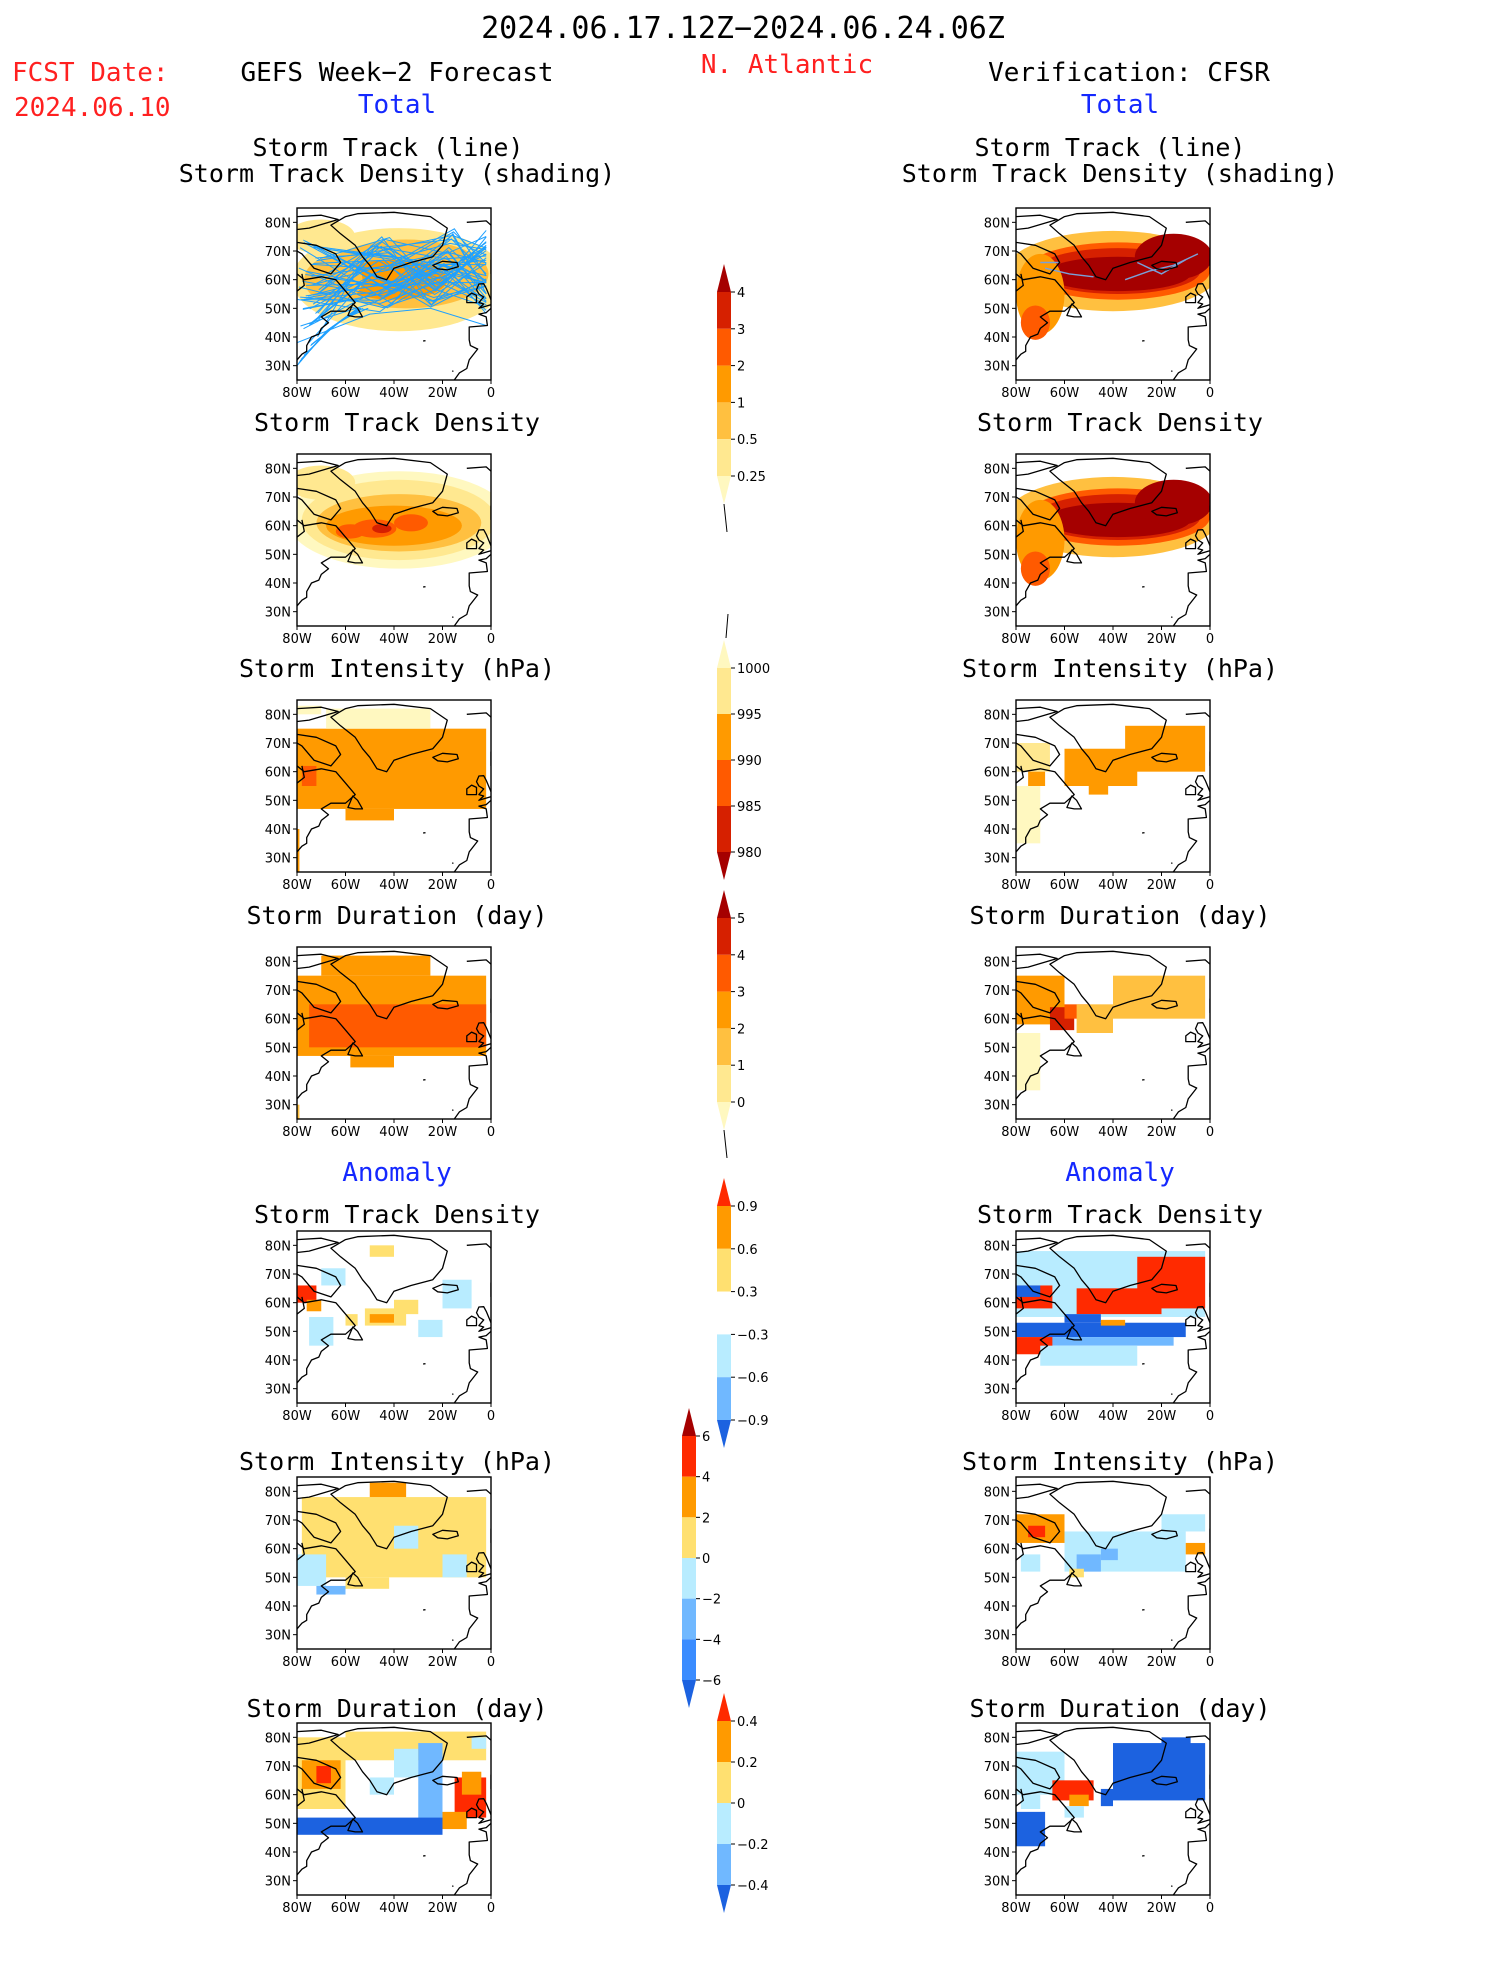 The image size is (1487, 1963). I want to click on europe-outline, so click(470, 841).